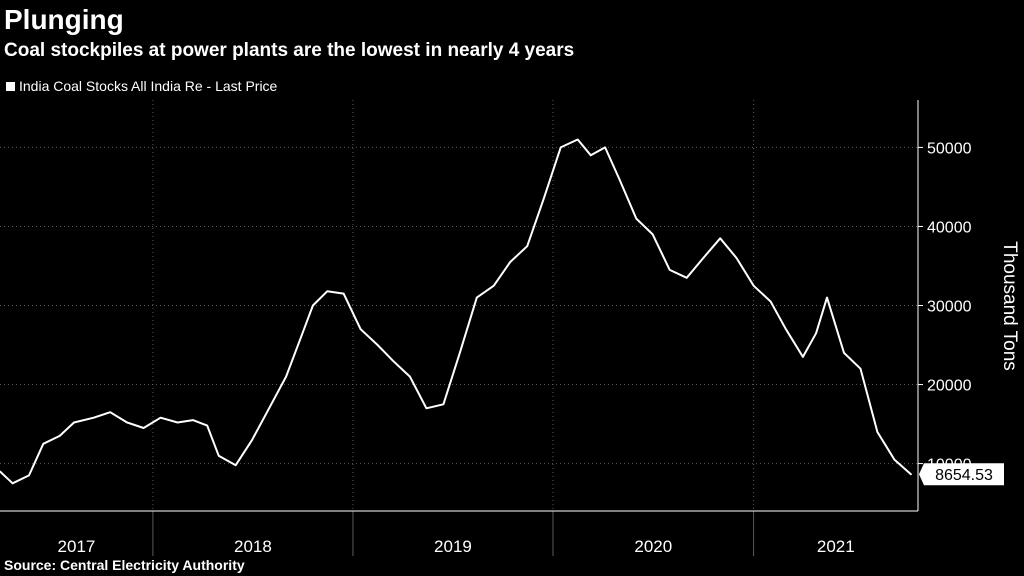 Image resolution: width=1024 pixels, height=576 pixels. I want to click on x-tick-label: 2018, so click(253, 546).